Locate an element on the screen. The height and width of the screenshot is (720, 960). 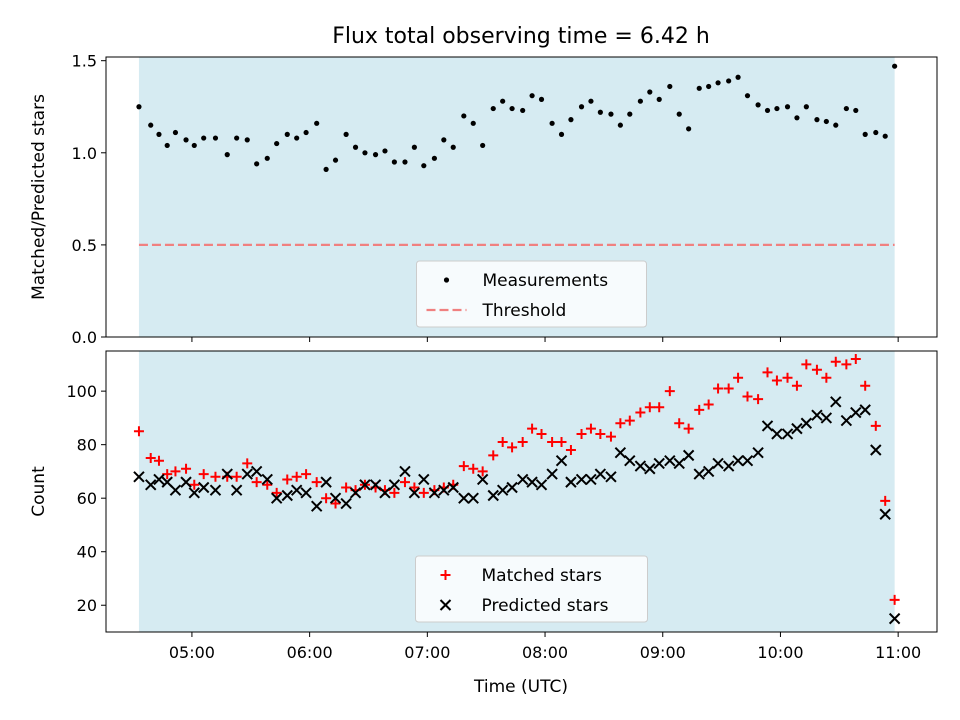
legend-label: Threshold is located at coordinates (524, 311).